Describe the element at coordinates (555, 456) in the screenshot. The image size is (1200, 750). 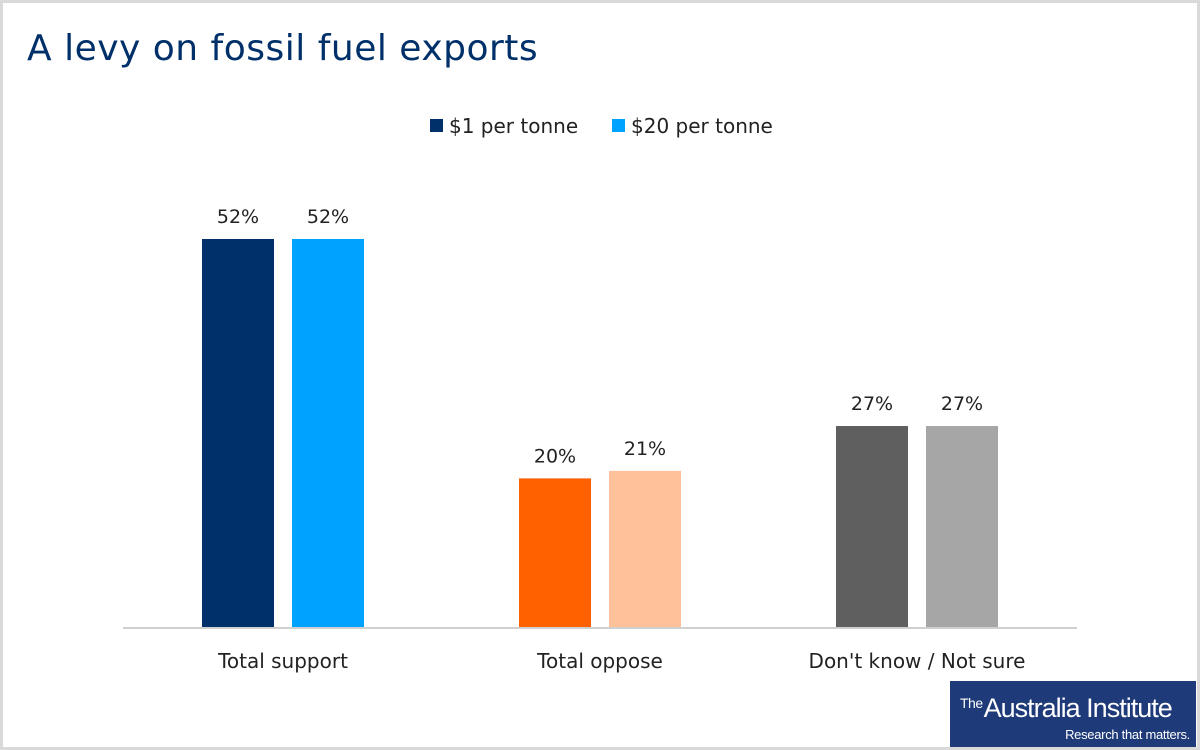
I see `data-label: 20%` at that location.